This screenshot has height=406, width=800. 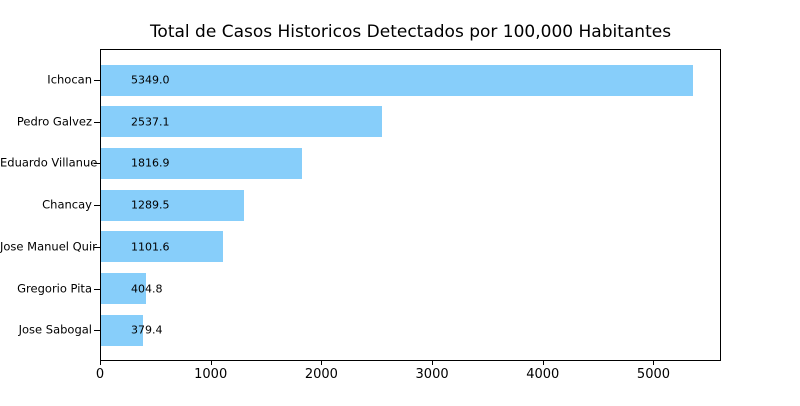 What do you see at coordinates (55, 329) in the screenshot?
I see `y-tick-label: Jose Sabogal` at bounding box center [55, 329].